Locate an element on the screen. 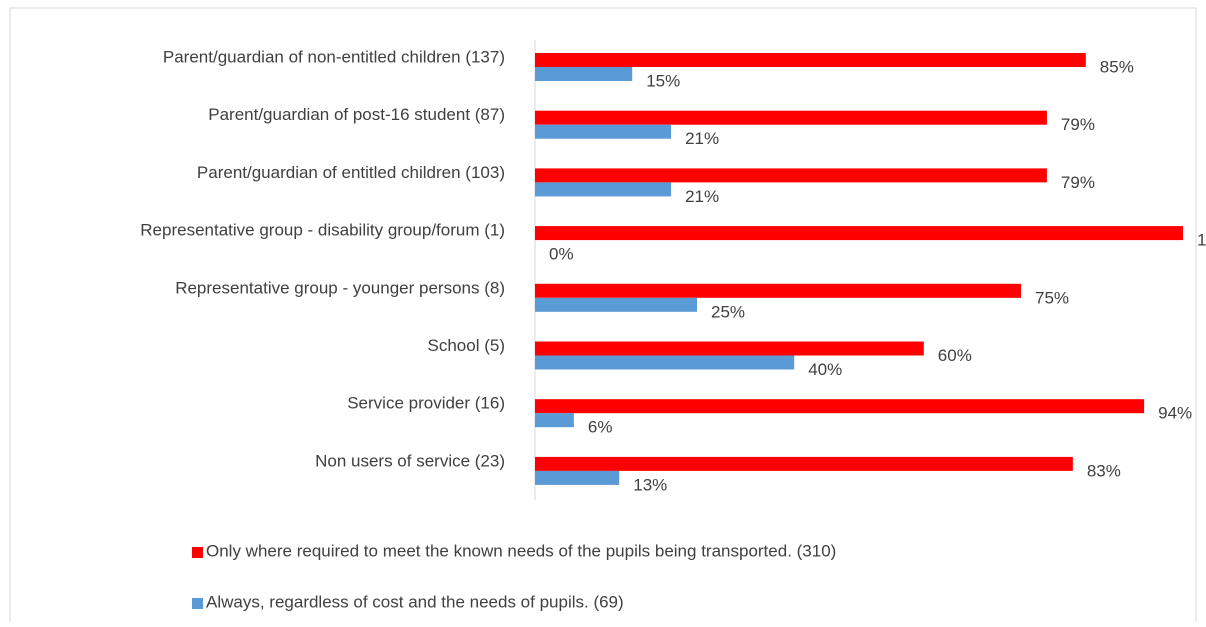  category-label: Parent/guardian of post-16 student (87) is located at coordinates (356, 114).